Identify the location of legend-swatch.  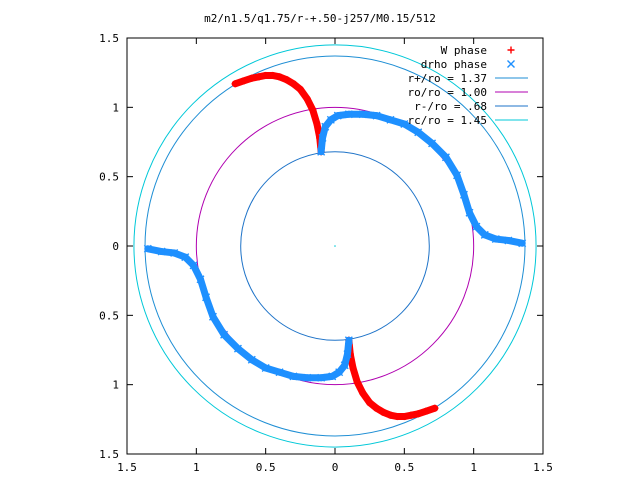
(511, 50).